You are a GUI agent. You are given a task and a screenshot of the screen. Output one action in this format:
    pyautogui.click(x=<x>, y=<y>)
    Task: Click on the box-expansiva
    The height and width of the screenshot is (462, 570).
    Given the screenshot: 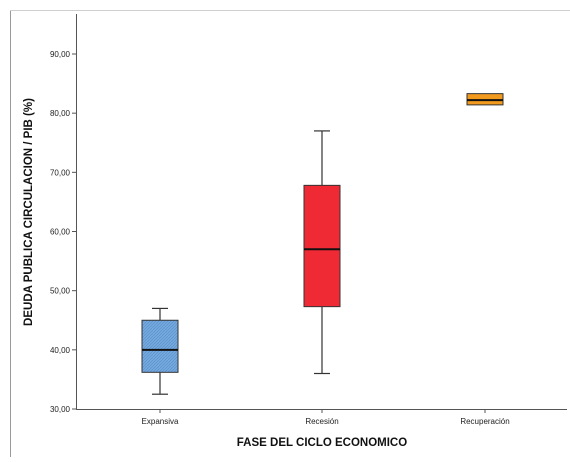 What is the action you would take?
    pyautogui.click(x=160, y=351)
    